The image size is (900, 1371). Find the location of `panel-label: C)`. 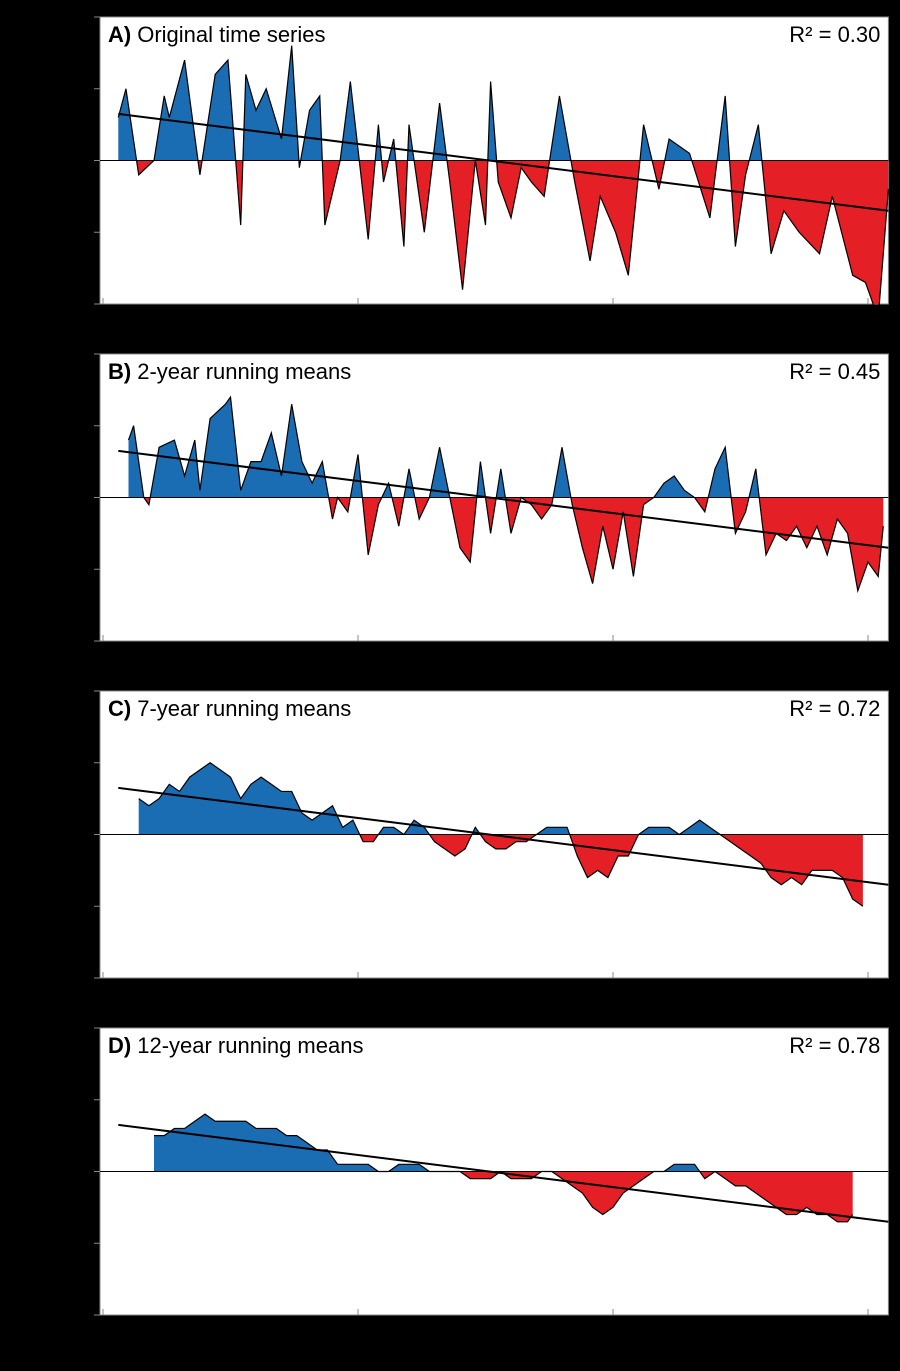

panel-label: C) is located at coordinates (119, 708).